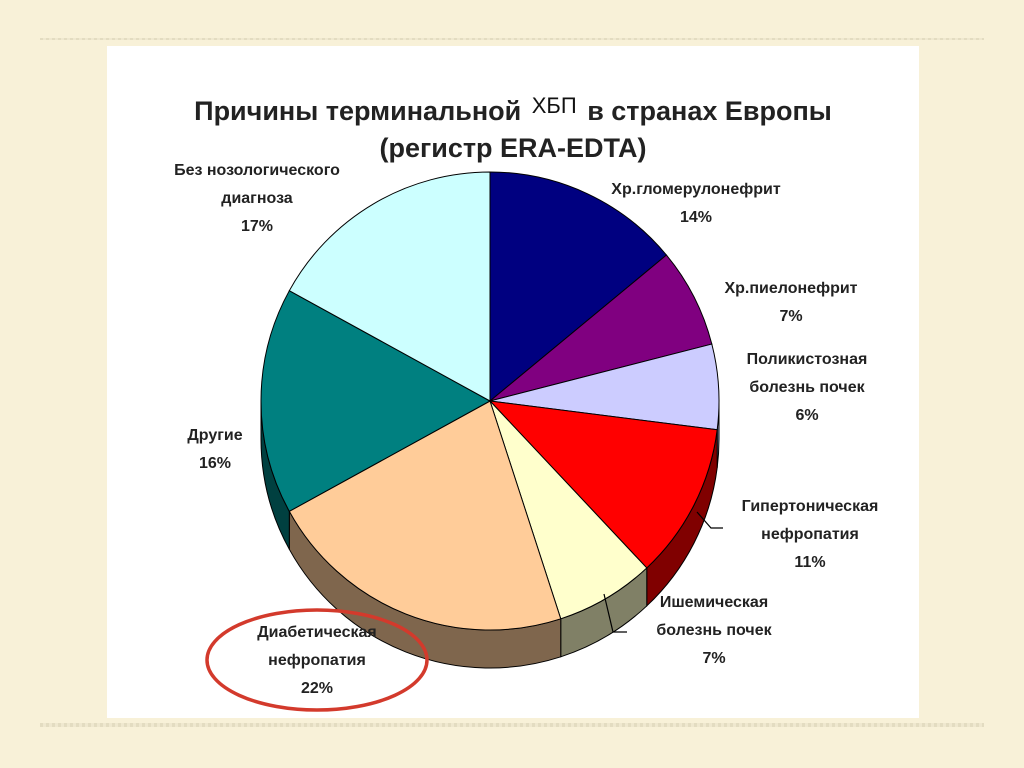 The height and width of the screenshot is (768, 1024). What do you see at coordinates (810, 506) in the screenshot?
I see `label-name-line1: Гипертоническая` at bounding box center [810, 506].